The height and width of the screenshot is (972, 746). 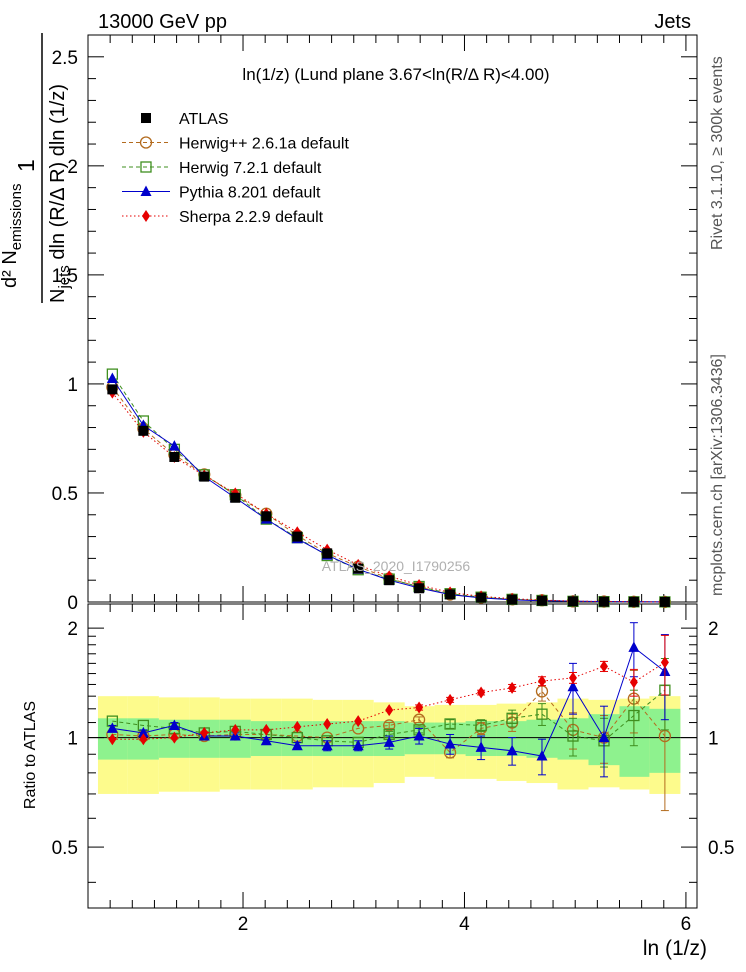 I want to click on y-tick-label-ratio-right: 2, so click(x=713, y=629).